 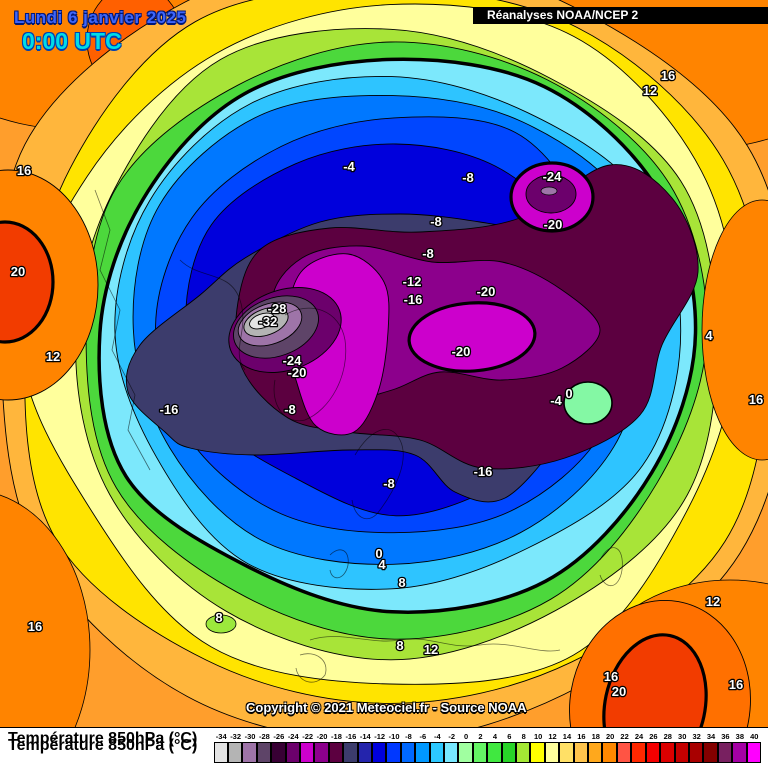 What do you see at coordinates (249, 747) in the screenshot?
I see `scale-step: -30` at bounding box center [249, 747].